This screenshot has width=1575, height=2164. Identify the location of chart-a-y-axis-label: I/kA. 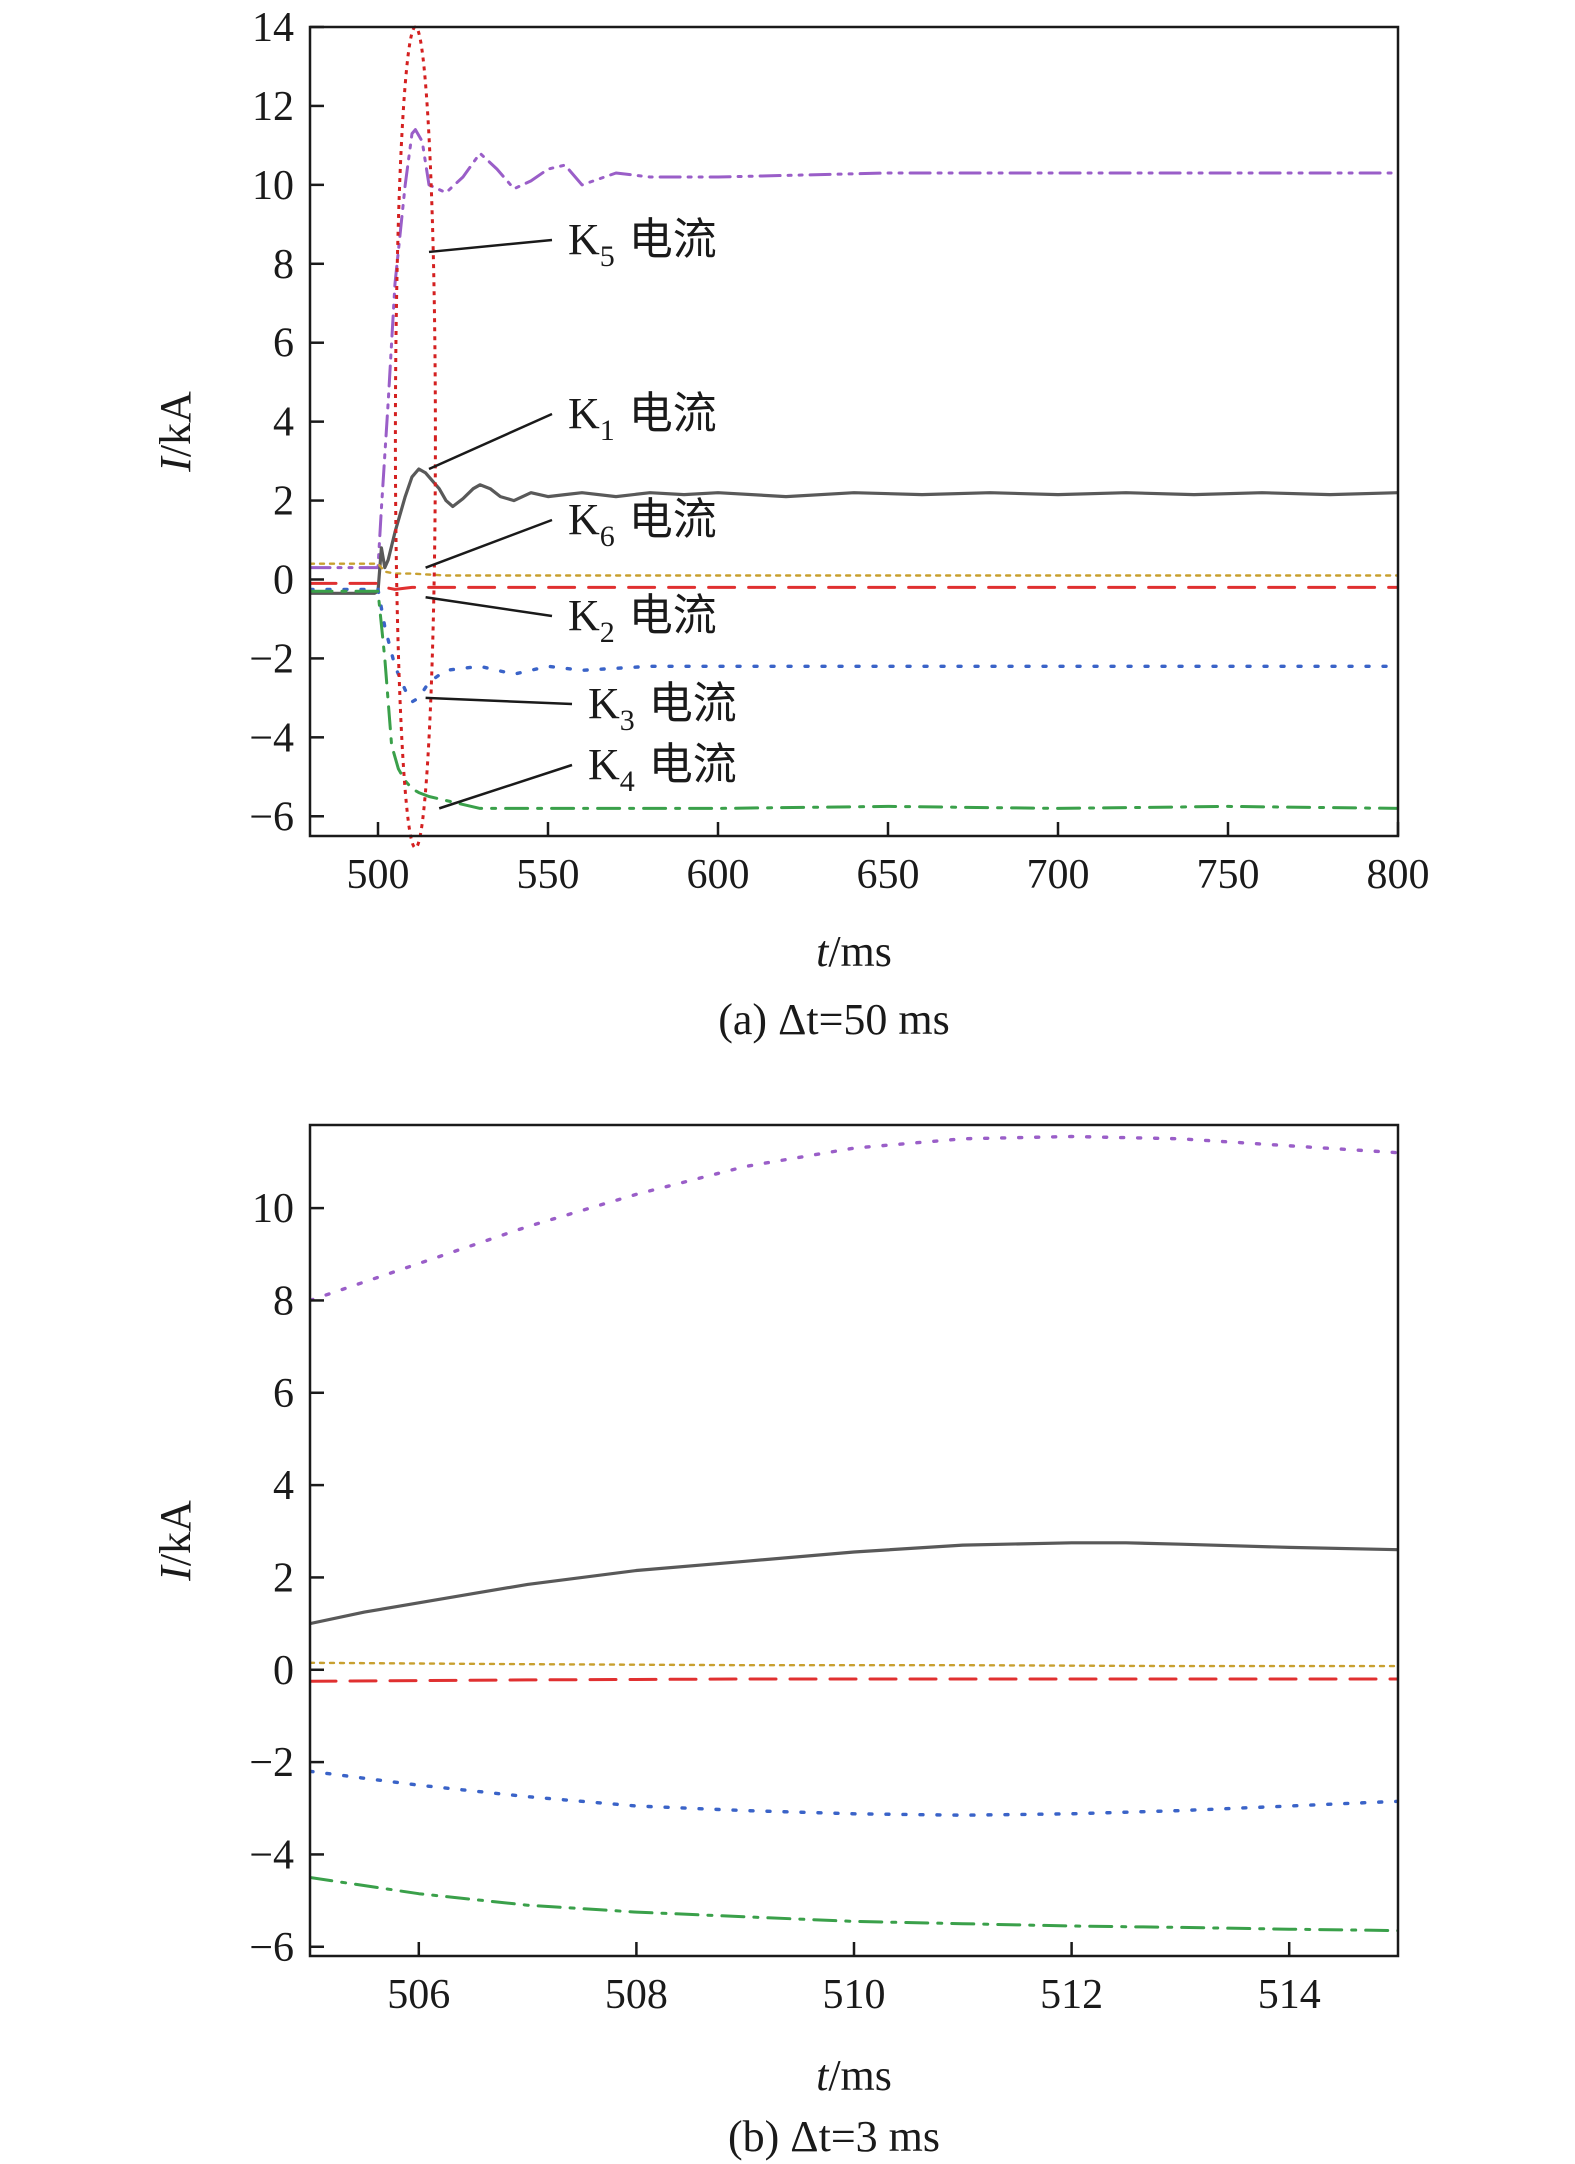
(175, 432).